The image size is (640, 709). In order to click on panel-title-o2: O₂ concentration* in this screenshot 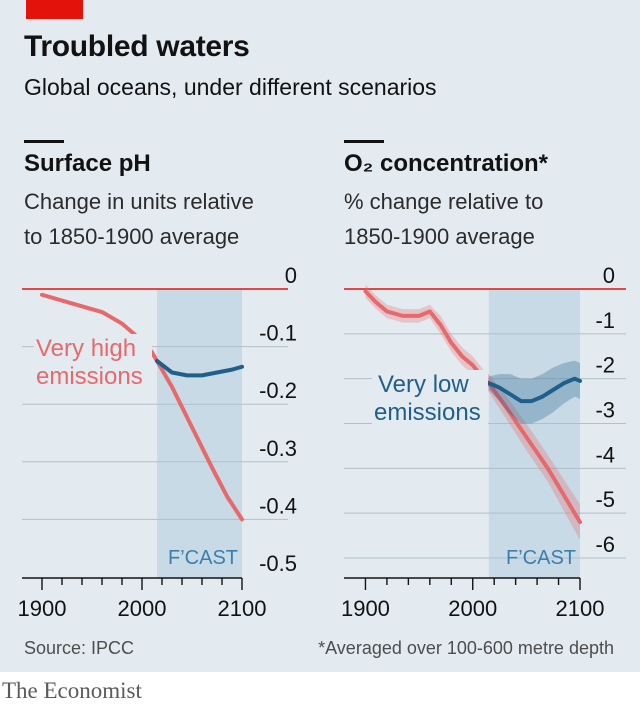, I will do `click(446, 163)`.